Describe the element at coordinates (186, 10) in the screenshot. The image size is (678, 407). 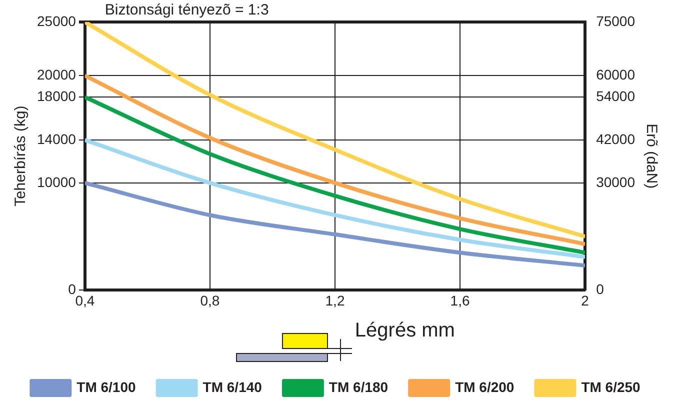
I see `text: Biztonsági tényezõ = 1:3` at that location.